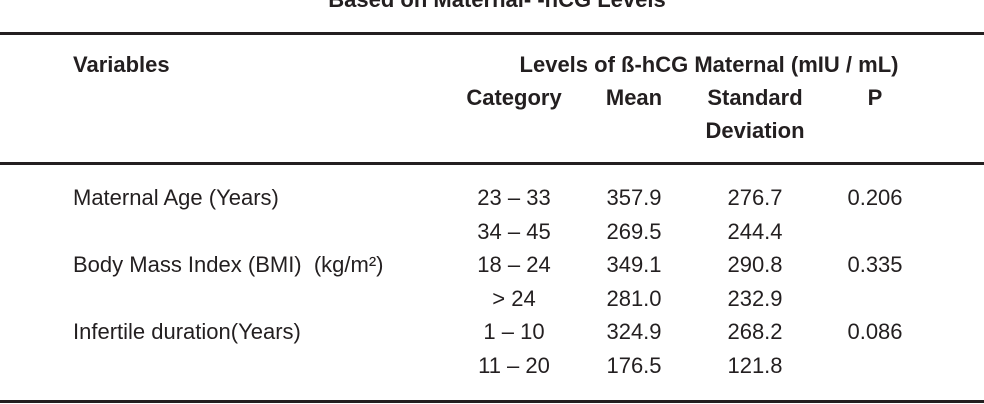 This screenshot has height=404, width=984. What do you see at coordinates (634, 231) in the screenshot?
I see `mean-cell: 269.5` at bounding box center [634, 231].